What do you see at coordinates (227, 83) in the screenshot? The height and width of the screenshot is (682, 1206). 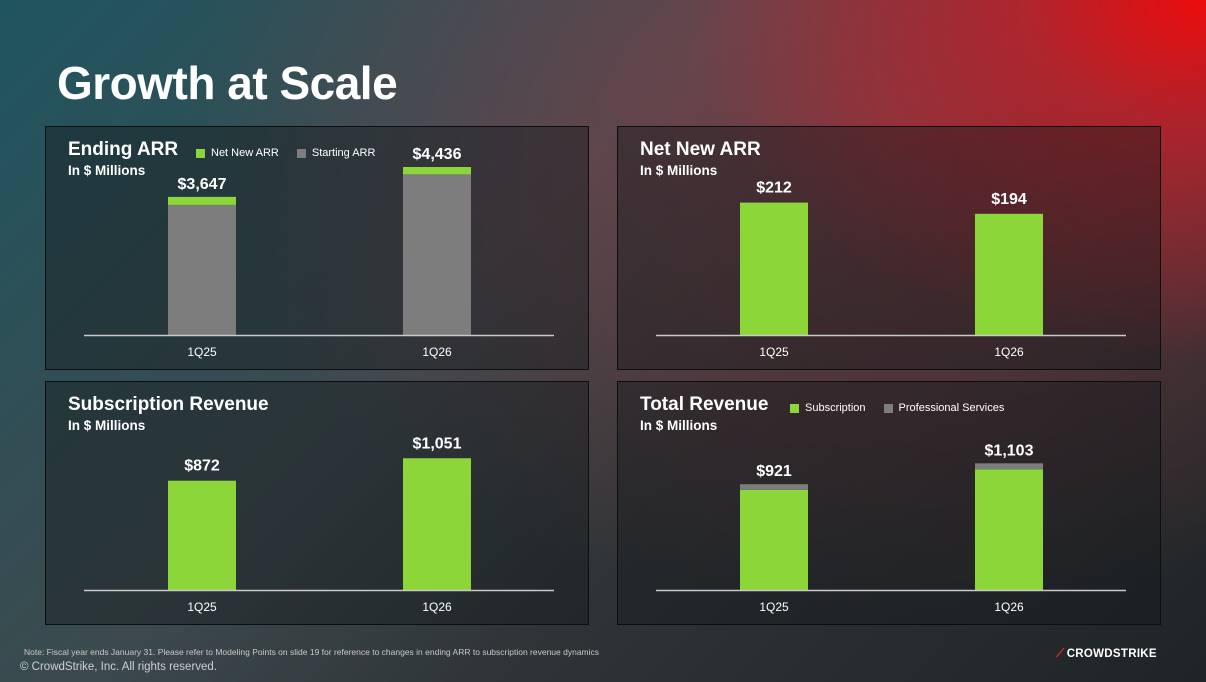 I see `slide-title: Growth at Scale` at bounding box center [227, 83].